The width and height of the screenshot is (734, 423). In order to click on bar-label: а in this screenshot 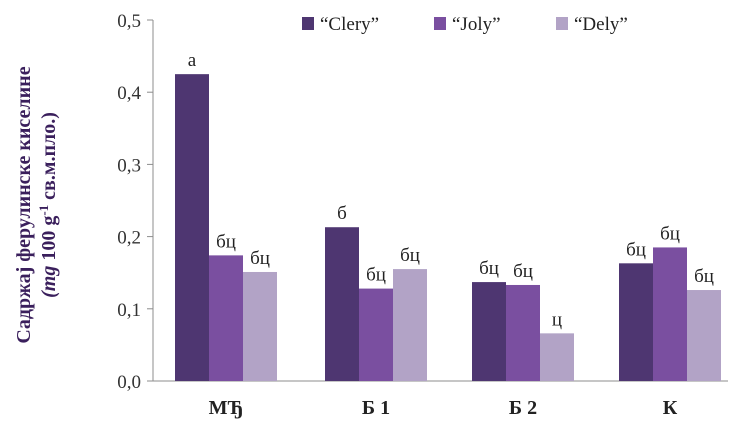, I will do `click(192, 60)`.